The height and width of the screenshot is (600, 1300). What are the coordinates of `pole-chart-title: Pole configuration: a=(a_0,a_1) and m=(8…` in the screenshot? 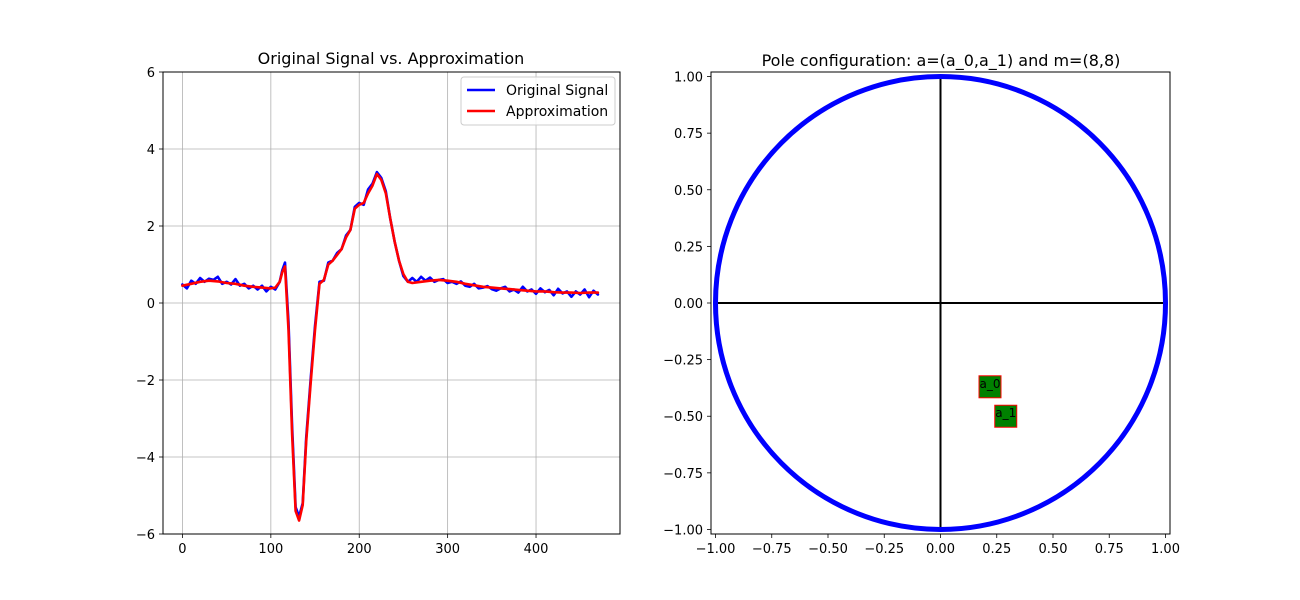 It's located at (941, 61).